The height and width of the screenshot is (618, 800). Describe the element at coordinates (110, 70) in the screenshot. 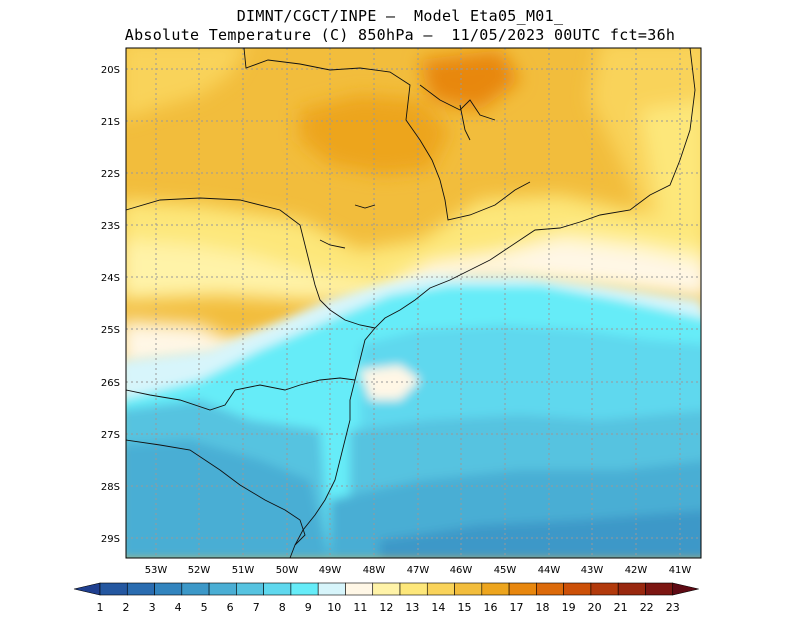

I see `lat-label: 20S` at that location.